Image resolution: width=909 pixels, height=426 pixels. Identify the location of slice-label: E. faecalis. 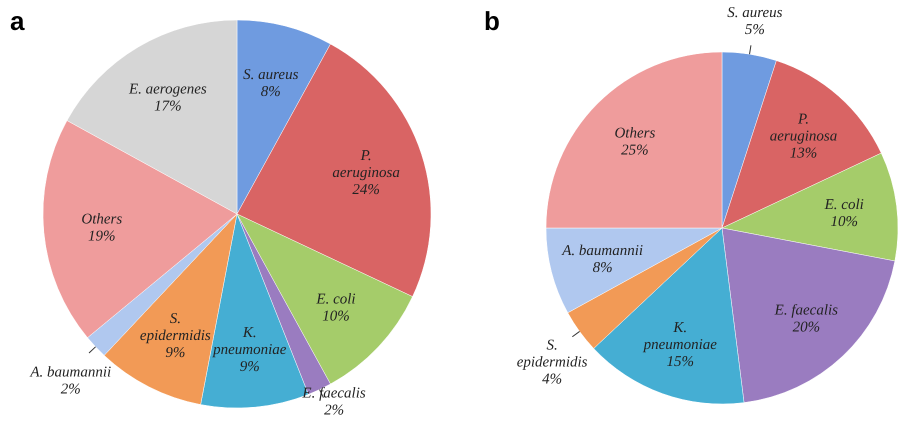
(806, 310).